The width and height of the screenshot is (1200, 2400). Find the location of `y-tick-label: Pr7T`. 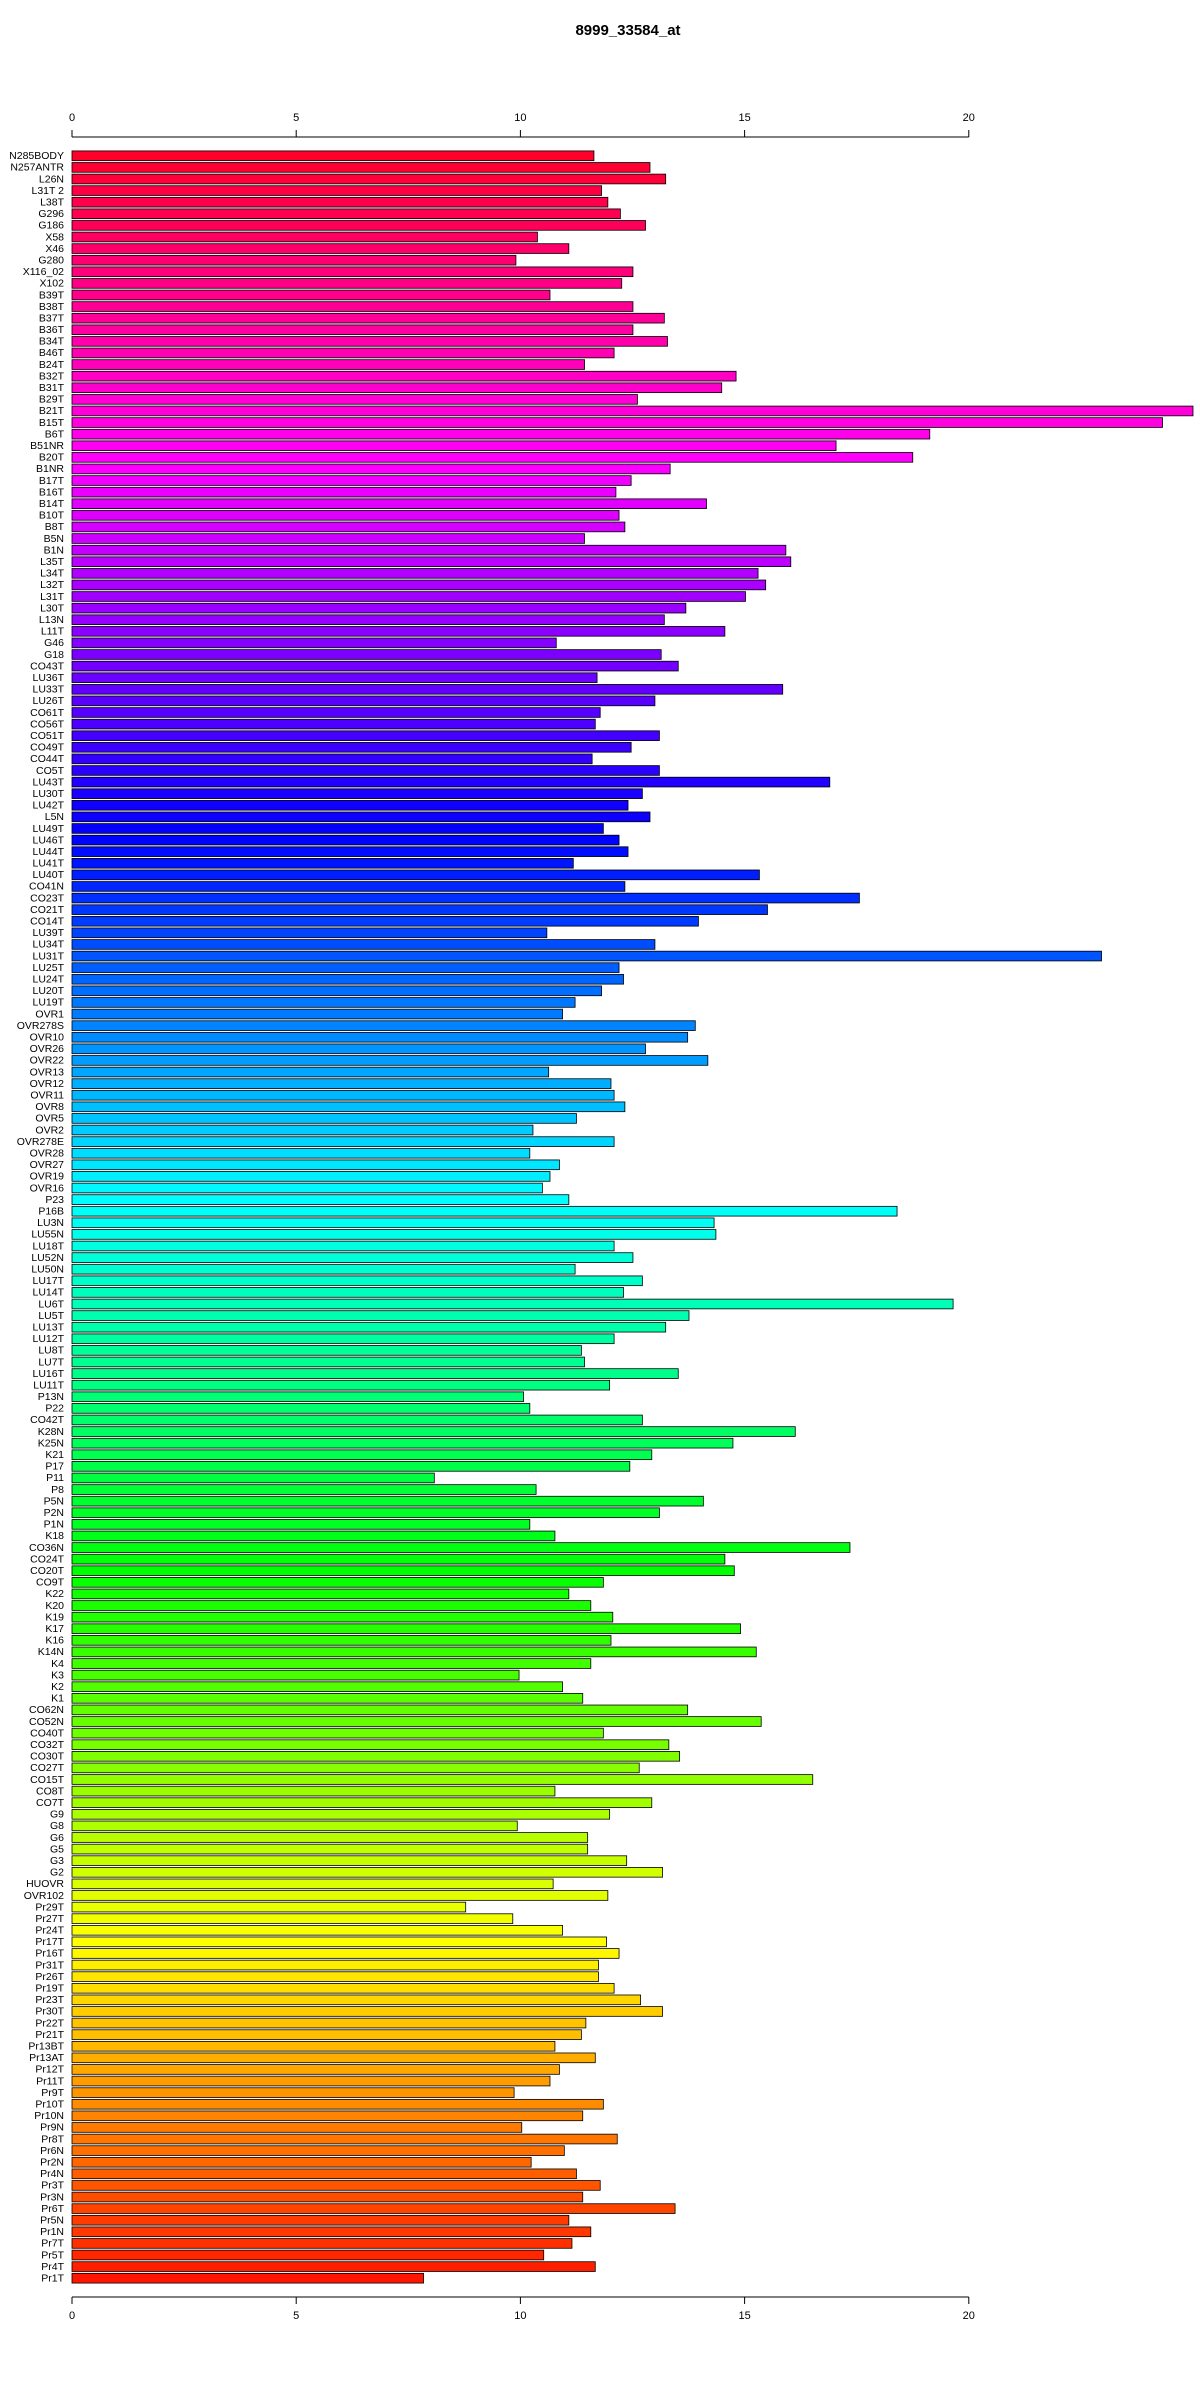

y-tick-label: Pr7T is located at coordinates (52, 2244).